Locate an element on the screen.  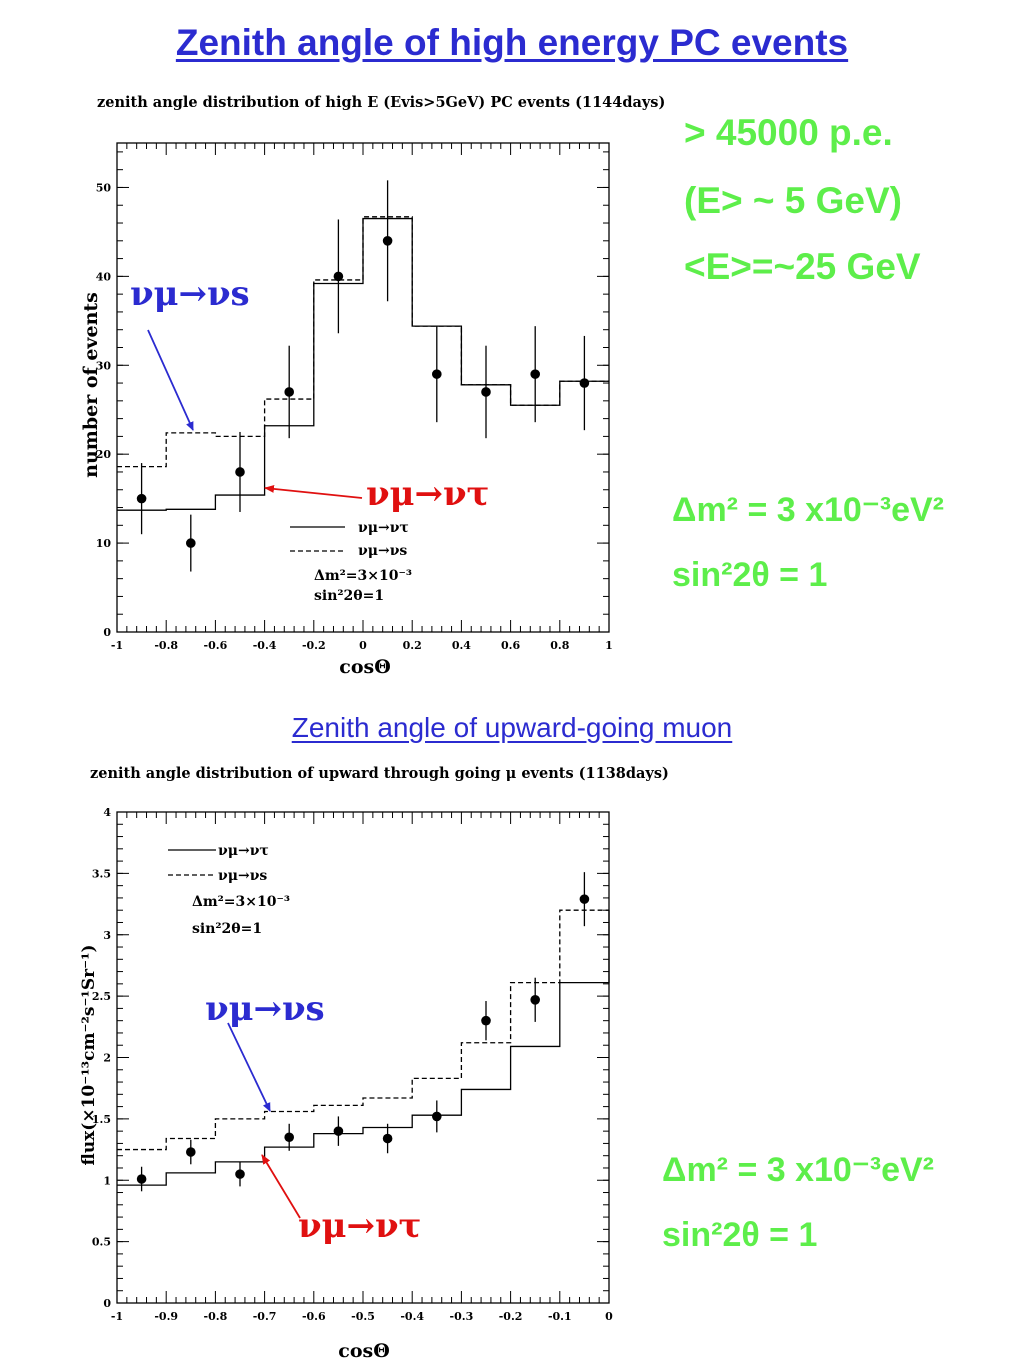
y-tick-label: 10 is located at coordinates (104, 543).